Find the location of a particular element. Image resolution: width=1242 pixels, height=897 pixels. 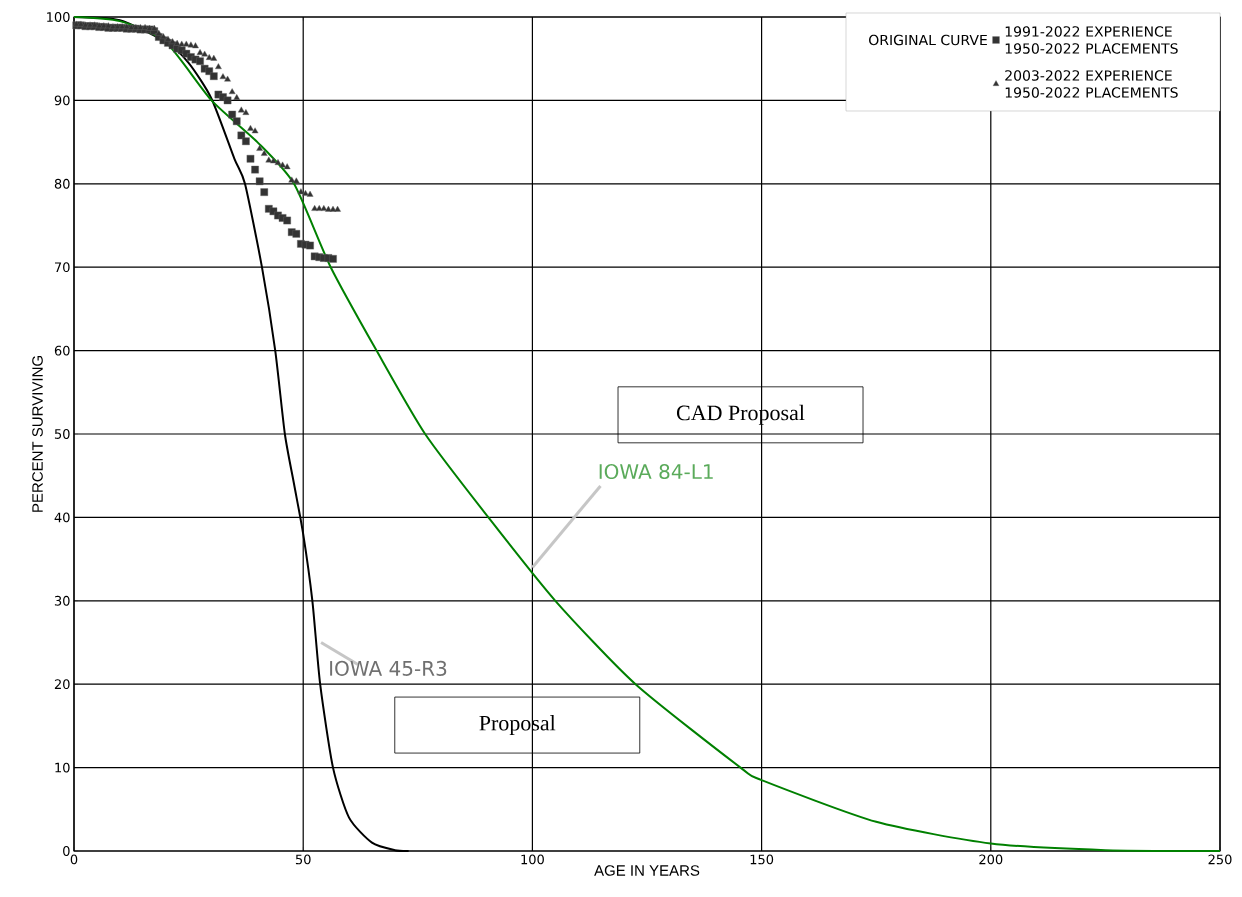

y-tick-label: 100 is located at coordinates (58, 17).